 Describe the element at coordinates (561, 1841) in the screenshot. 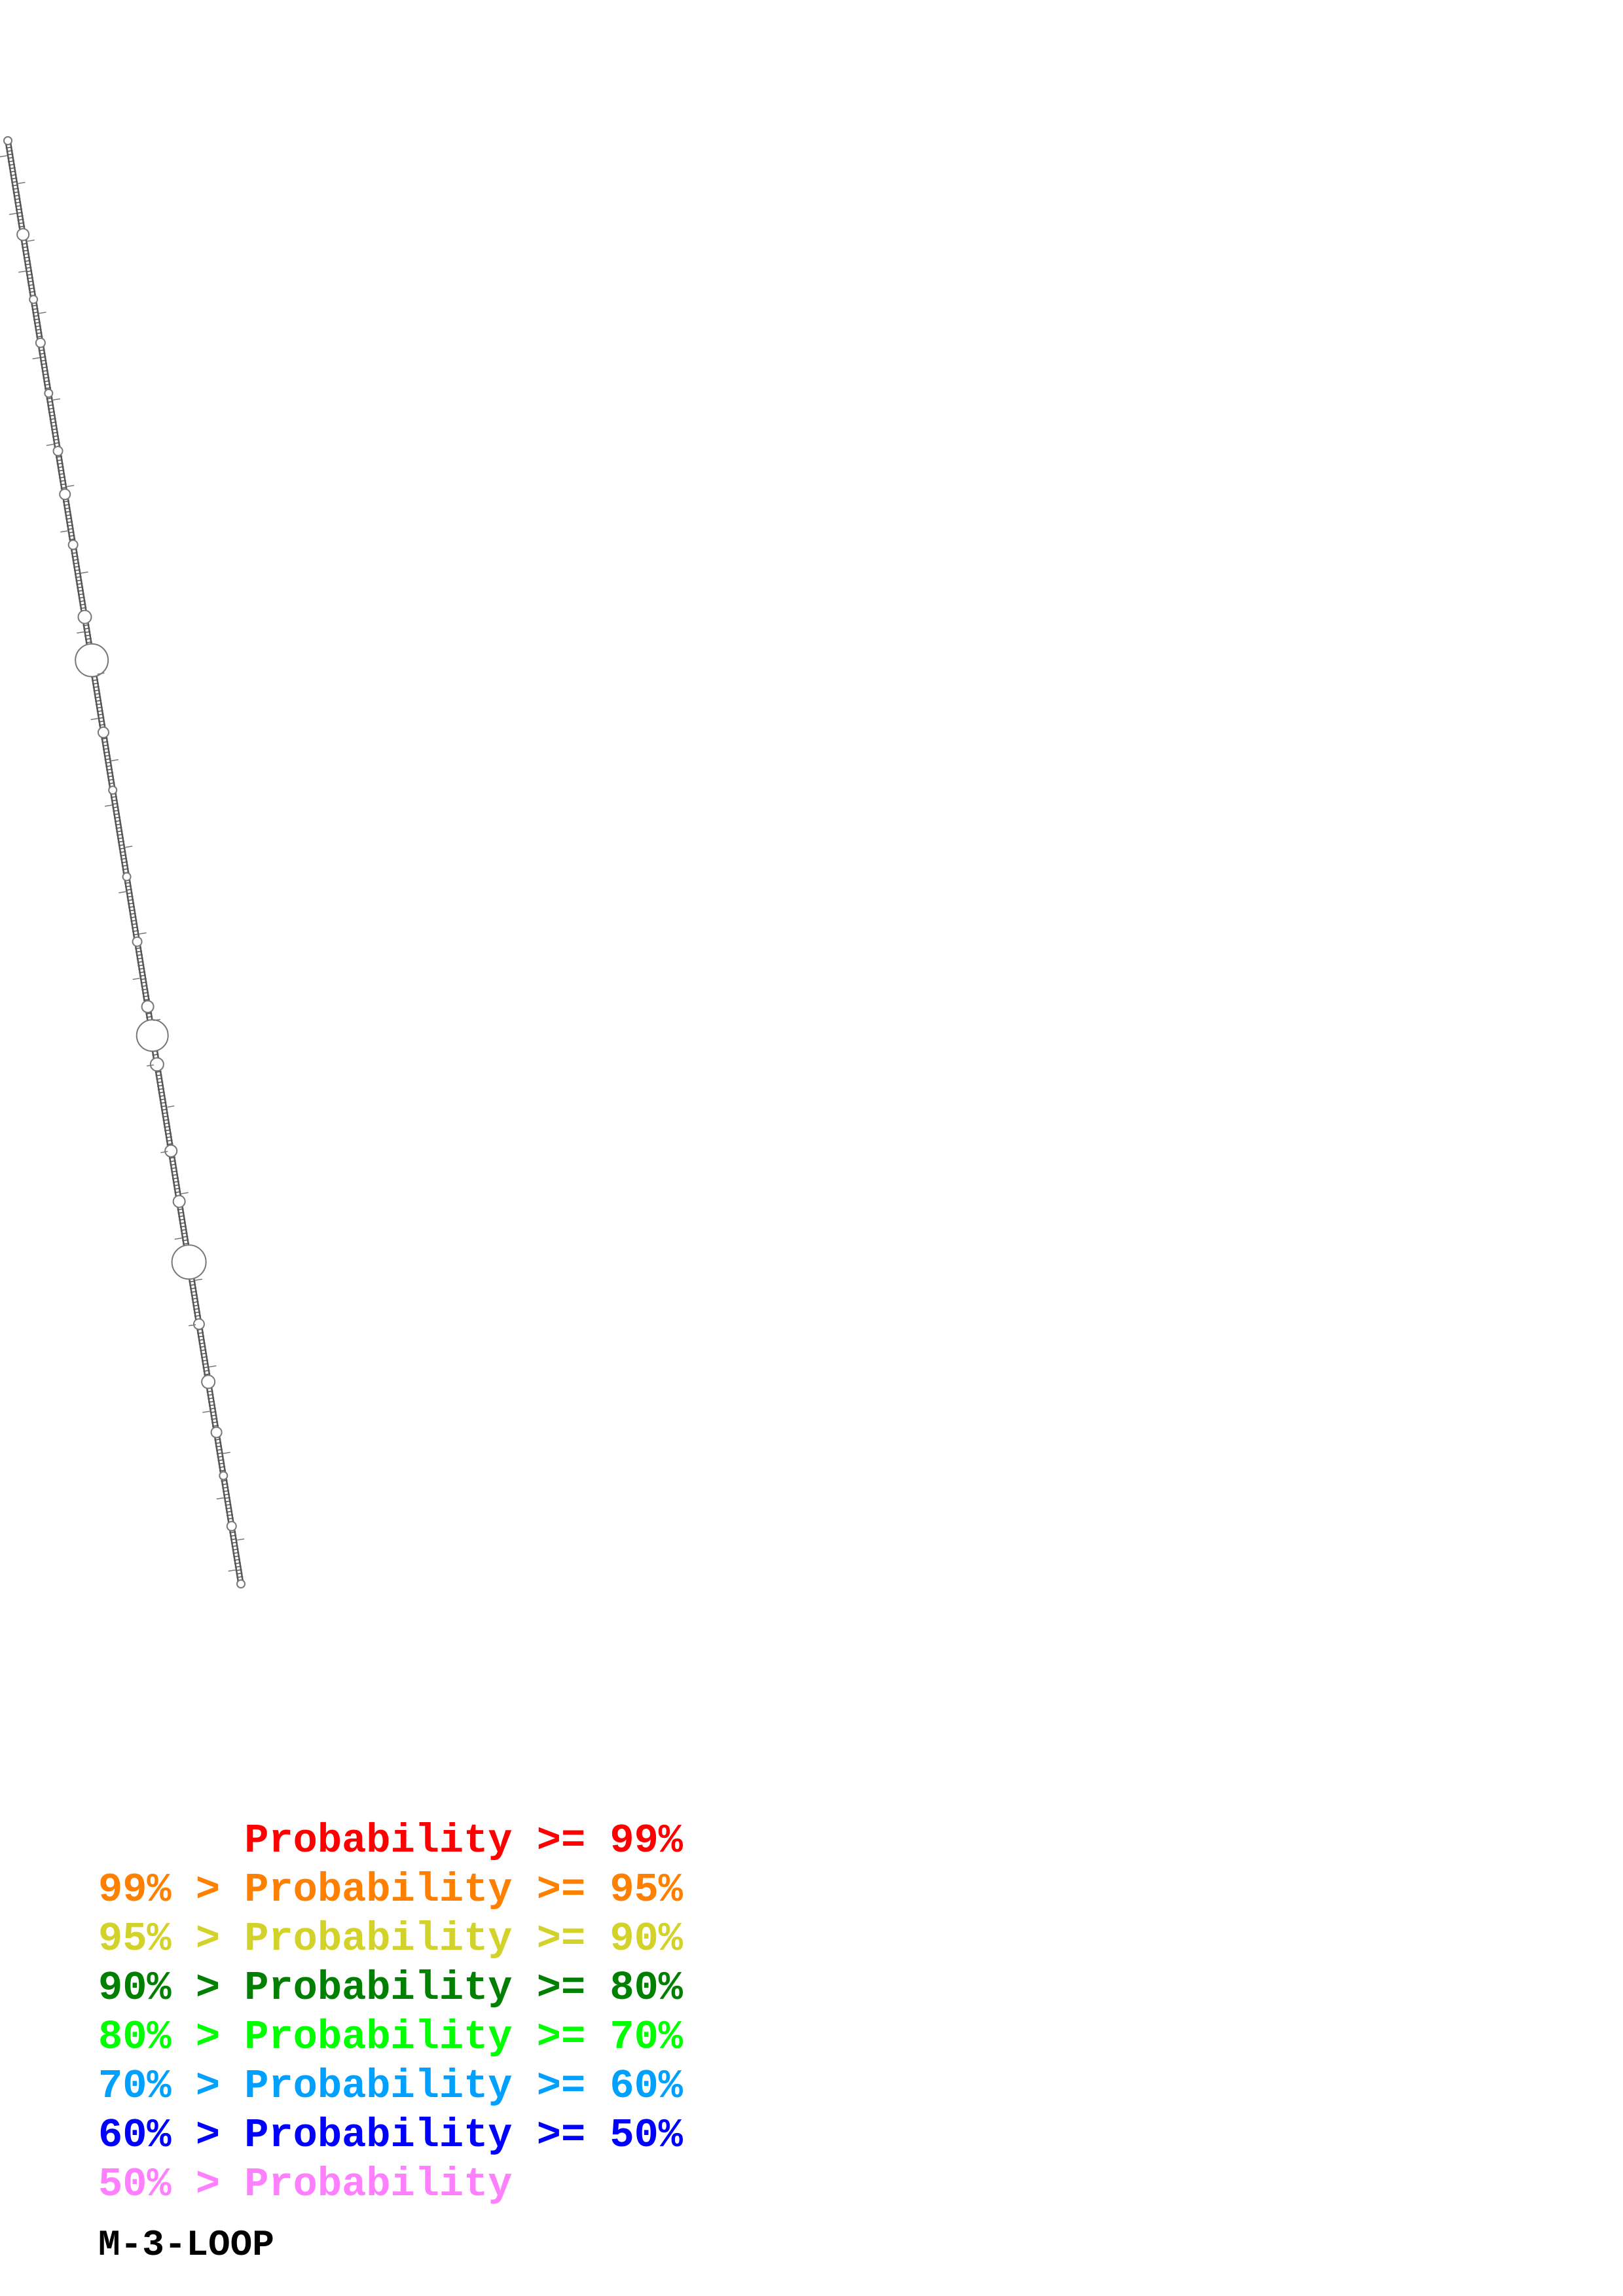

I see `legend-ge-symbol: >=` at that location.